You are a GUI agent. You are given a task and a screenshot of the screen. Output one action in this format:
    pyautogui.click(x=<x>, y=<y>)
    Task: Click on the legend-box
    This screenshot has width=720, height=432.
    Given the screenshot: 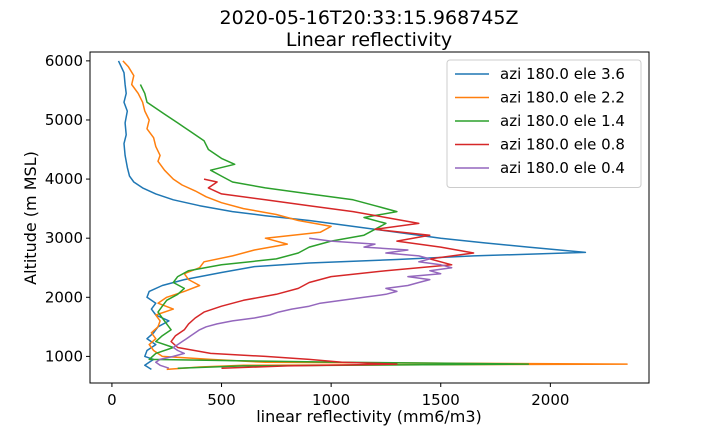 What is the action you would take?
    pyautogui.click(x=544, y=123)
    